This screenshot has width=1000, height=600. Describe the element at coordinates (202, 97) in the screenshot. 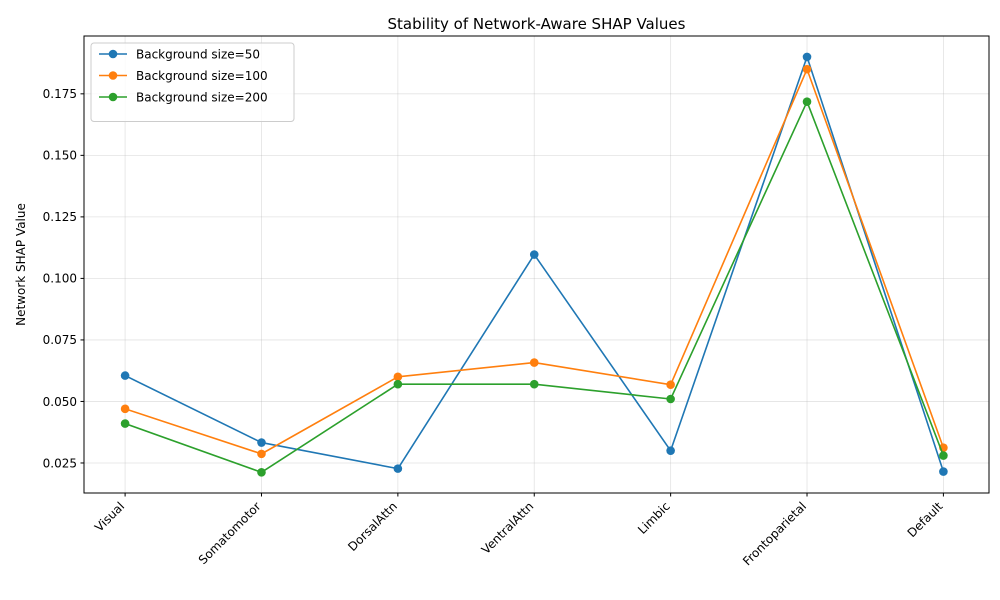

I see `legend-label: Background size=200` at that location.